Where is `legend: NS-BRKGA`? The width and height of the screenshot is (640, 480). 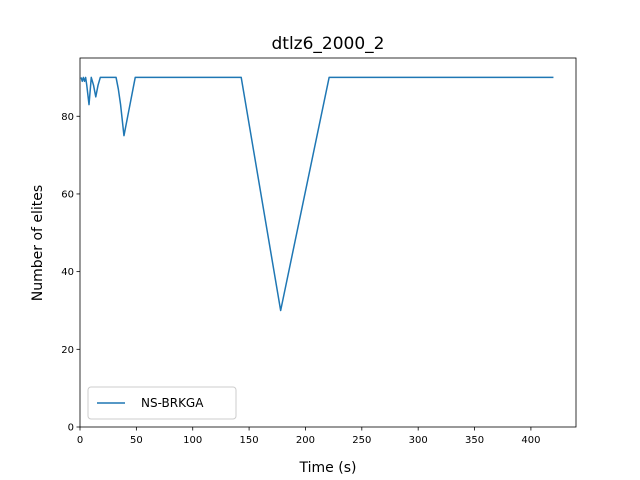 legend: NS-BRKGA is located at coordinates (162, 403).